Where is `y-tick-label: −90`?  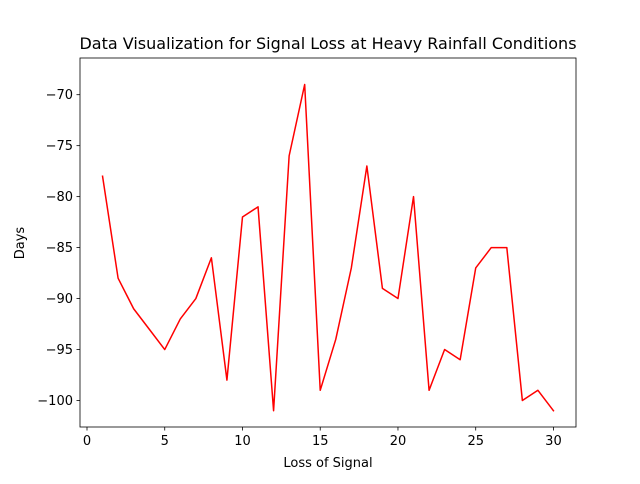 y-tick-label: −90 is located at coordinates (59, 299).